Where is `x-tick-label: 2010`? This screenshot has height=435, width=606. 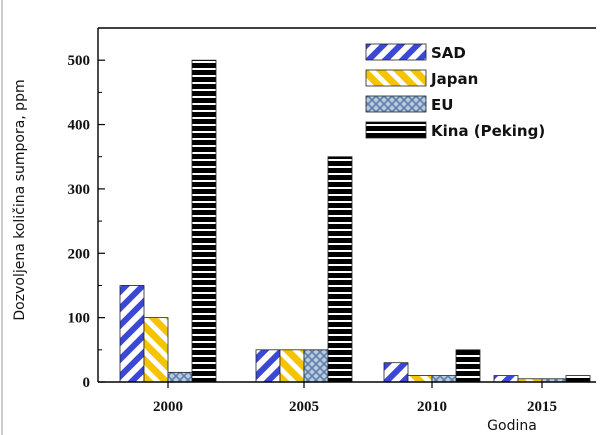
x-tick-label: 2010 is located at coordinates (432, 407).